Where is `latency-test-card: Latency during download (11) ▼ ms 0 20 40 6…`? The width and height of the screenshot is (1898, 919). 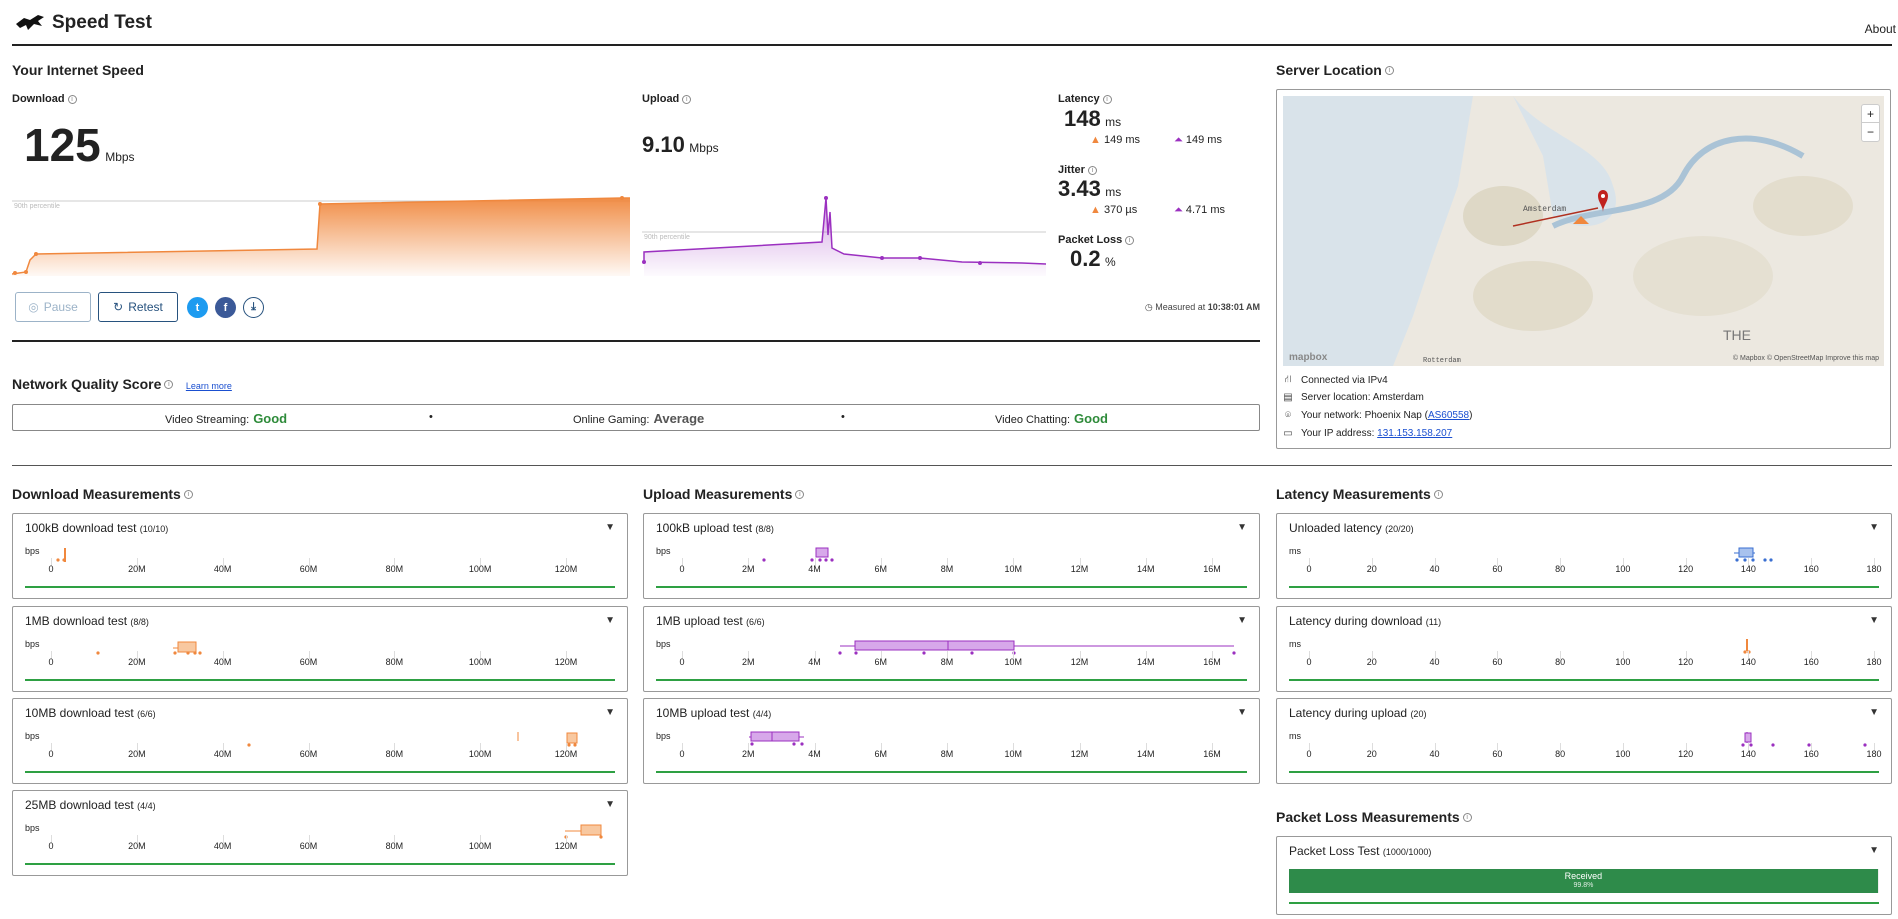 latency-test-card: Latency during download (11) ▼ ms 0 20 40 6… is located at coordinates (1584, 649).